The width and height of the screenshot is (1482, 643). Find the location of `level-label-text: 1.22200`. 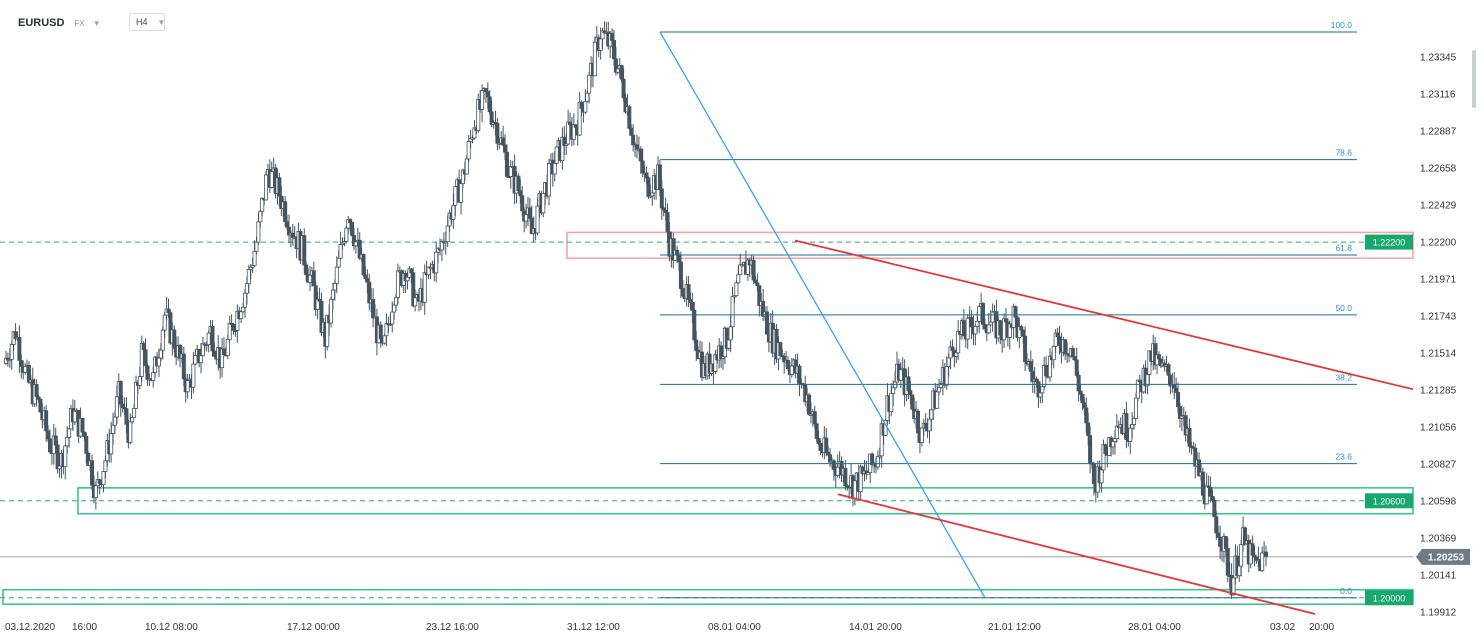

level-label-text: 1.22200 is located at coordinates (1389, 243).